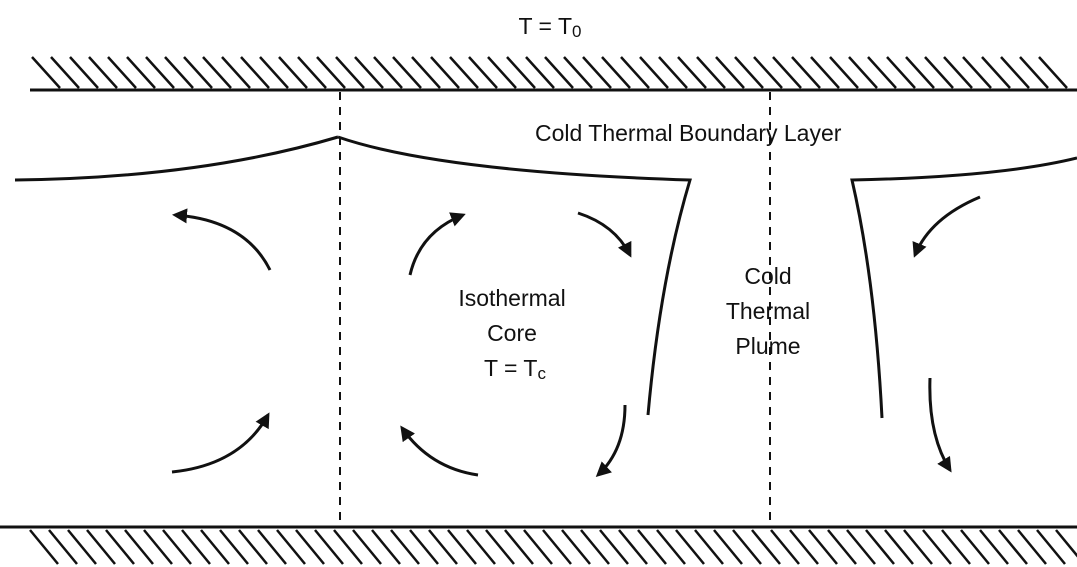  I want to click on plume-label: Thermal, so click(768, 311).